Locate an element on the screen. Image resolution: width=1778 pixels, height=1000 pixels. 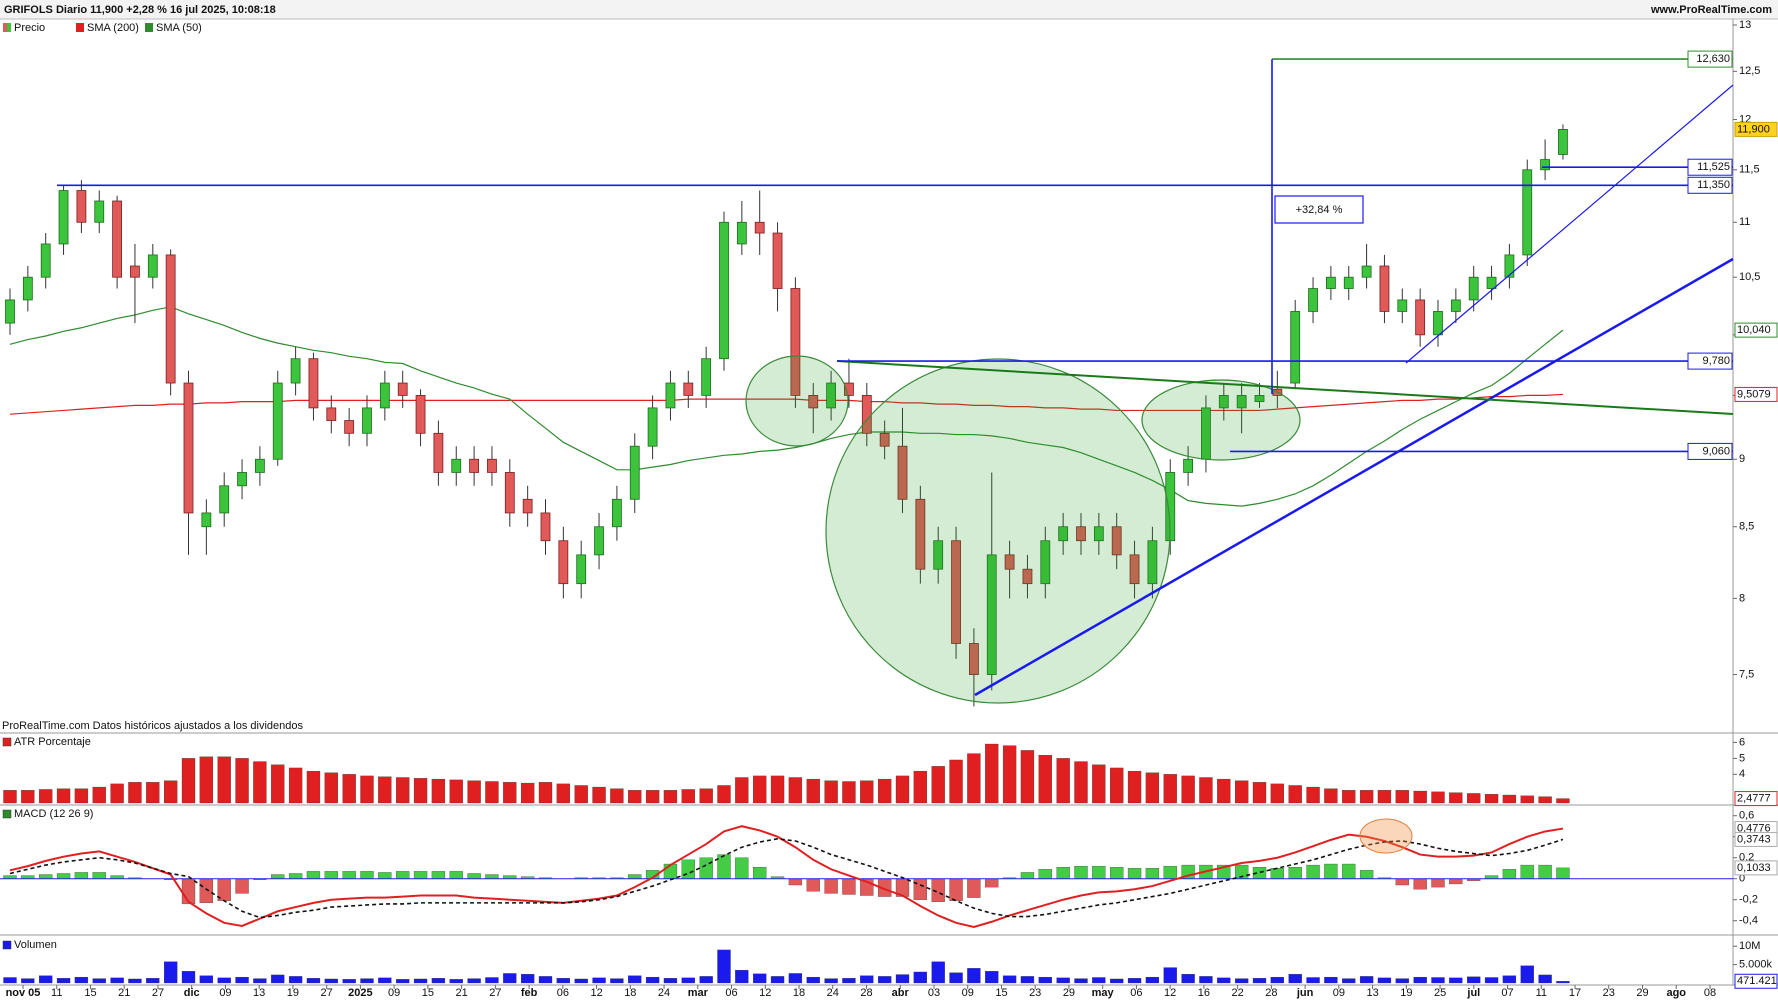
x-tick-label: 06 is located at coordinates (731, 993).